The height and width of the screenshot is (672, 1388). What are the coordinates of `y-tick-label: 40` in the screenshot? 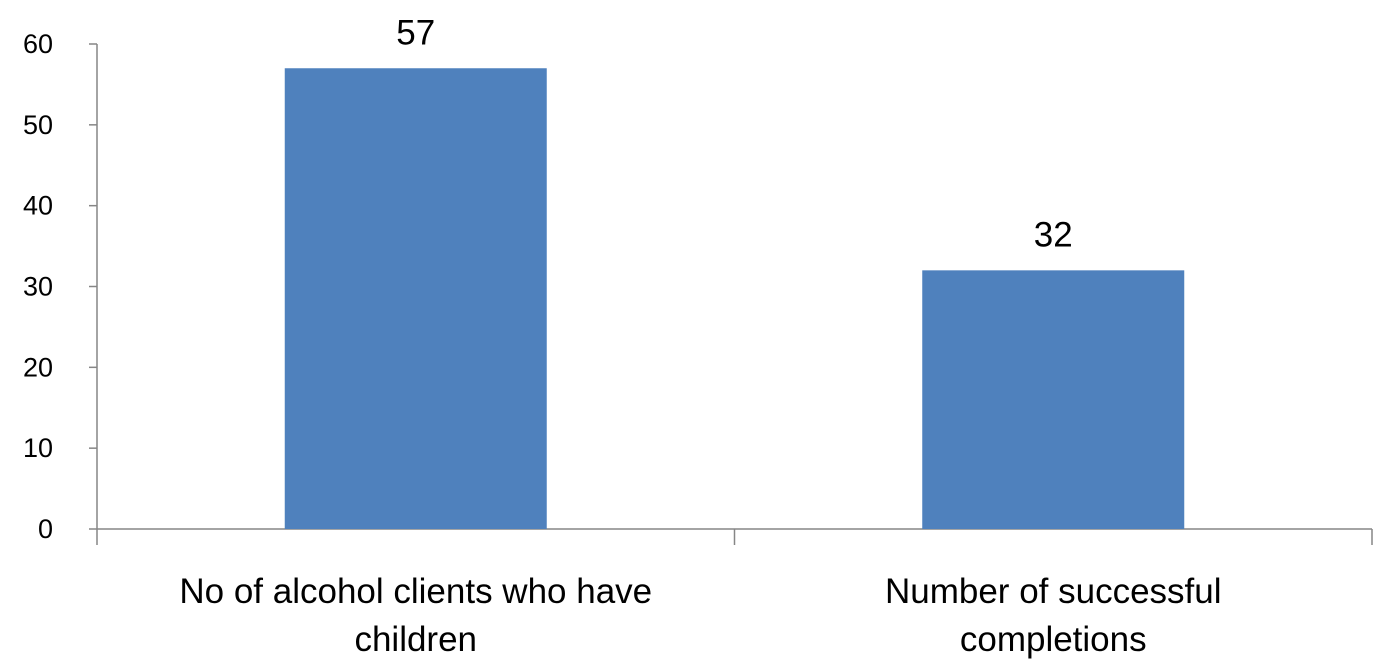 It's located at (38, 206).